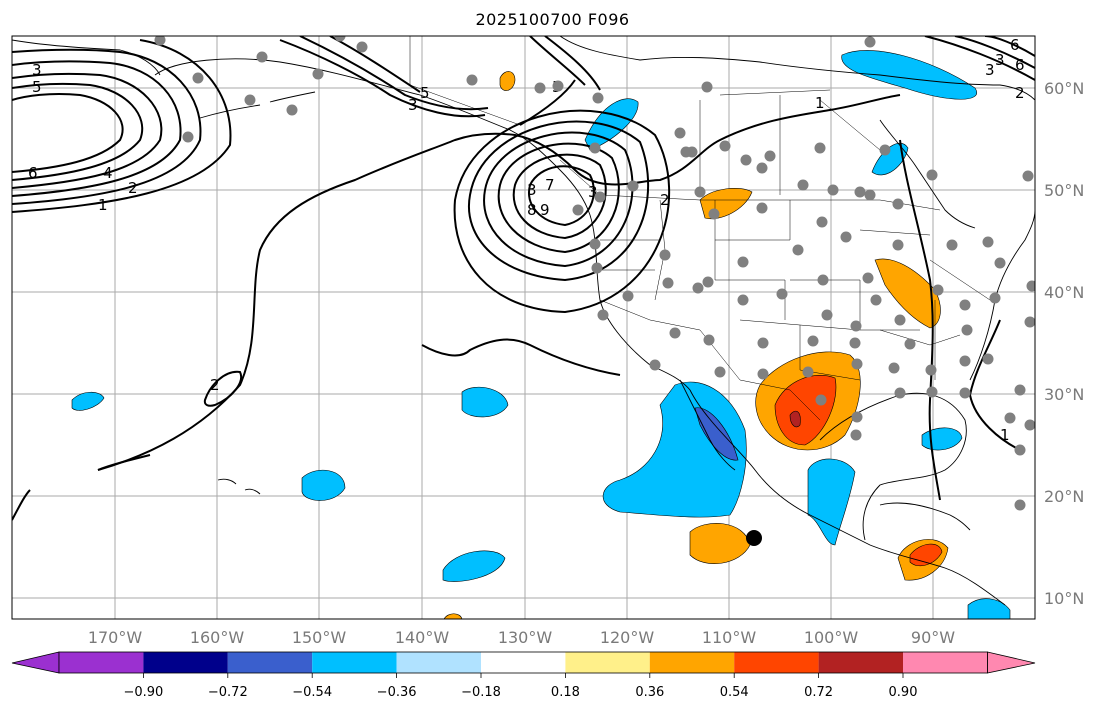 This screenshot has height=712, width=1105. I want to click on lon-label: 140°W, so click(422, 637).